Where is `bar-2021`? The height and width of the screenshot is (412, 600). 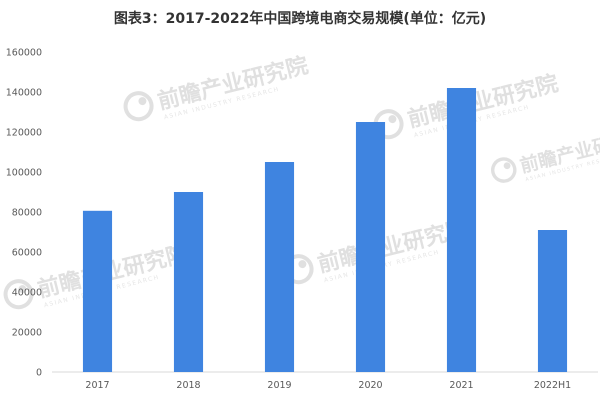
bar-2021 is located at coordinates (461, 230).